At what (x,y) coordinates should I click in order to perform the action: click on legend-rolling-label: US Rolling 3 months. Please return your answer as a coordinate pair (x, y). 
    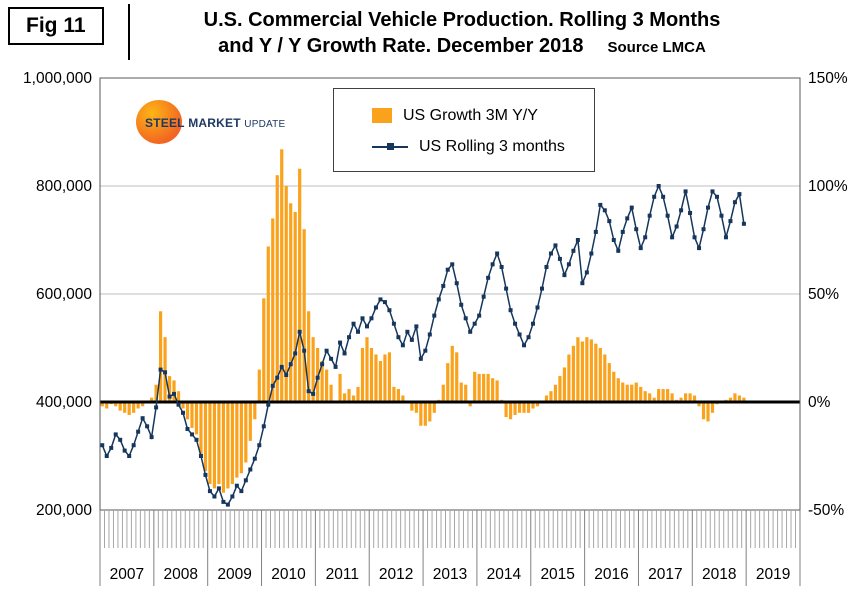
    Looking at the image, I should click on (492, 146).